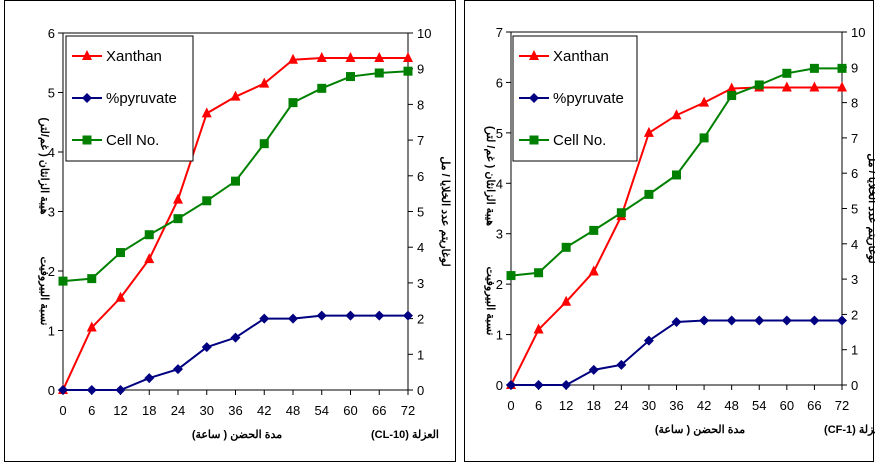 Image resolution: width=878 pixels, height=469 pixels. I want to click on x-axis-tick-label: 36, so click(235, 410).